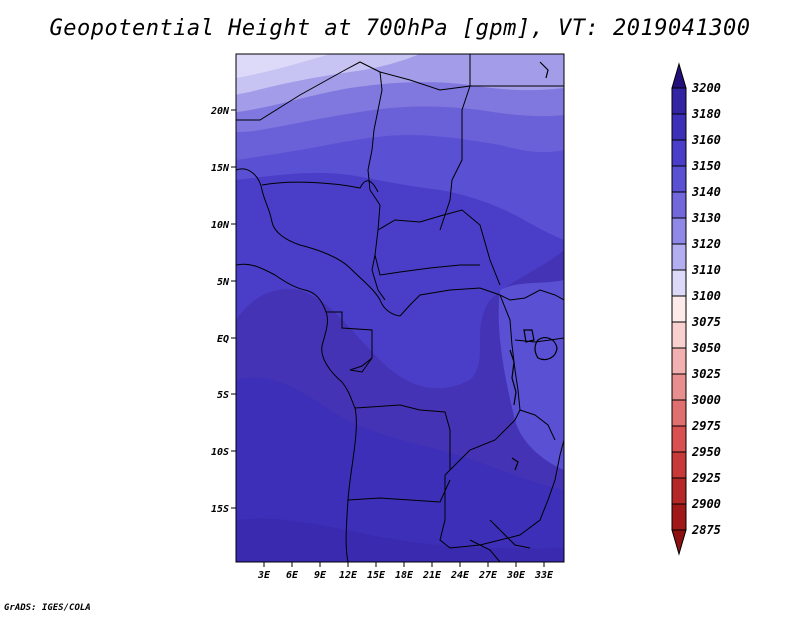 This screenshot has width=800, height=618. Describe the element at coordinates (706, 374) in the screenshot. I see `colorbar-label: 3025` at that location.